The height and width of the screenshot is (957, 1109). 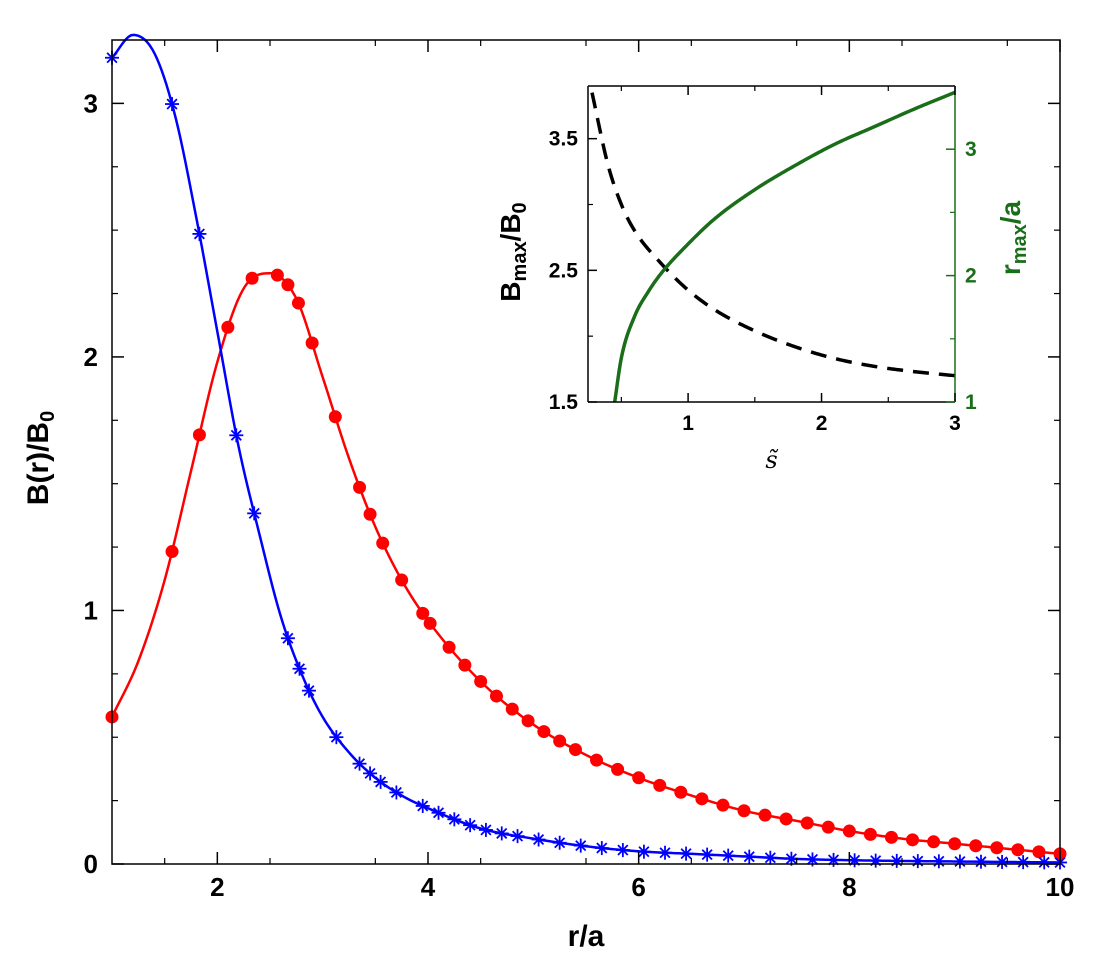 What do you see at coordinates (1010, 212) in the screenshot?
I see `inset-right-label-tail: /a` at bounding box center [1010, 212].